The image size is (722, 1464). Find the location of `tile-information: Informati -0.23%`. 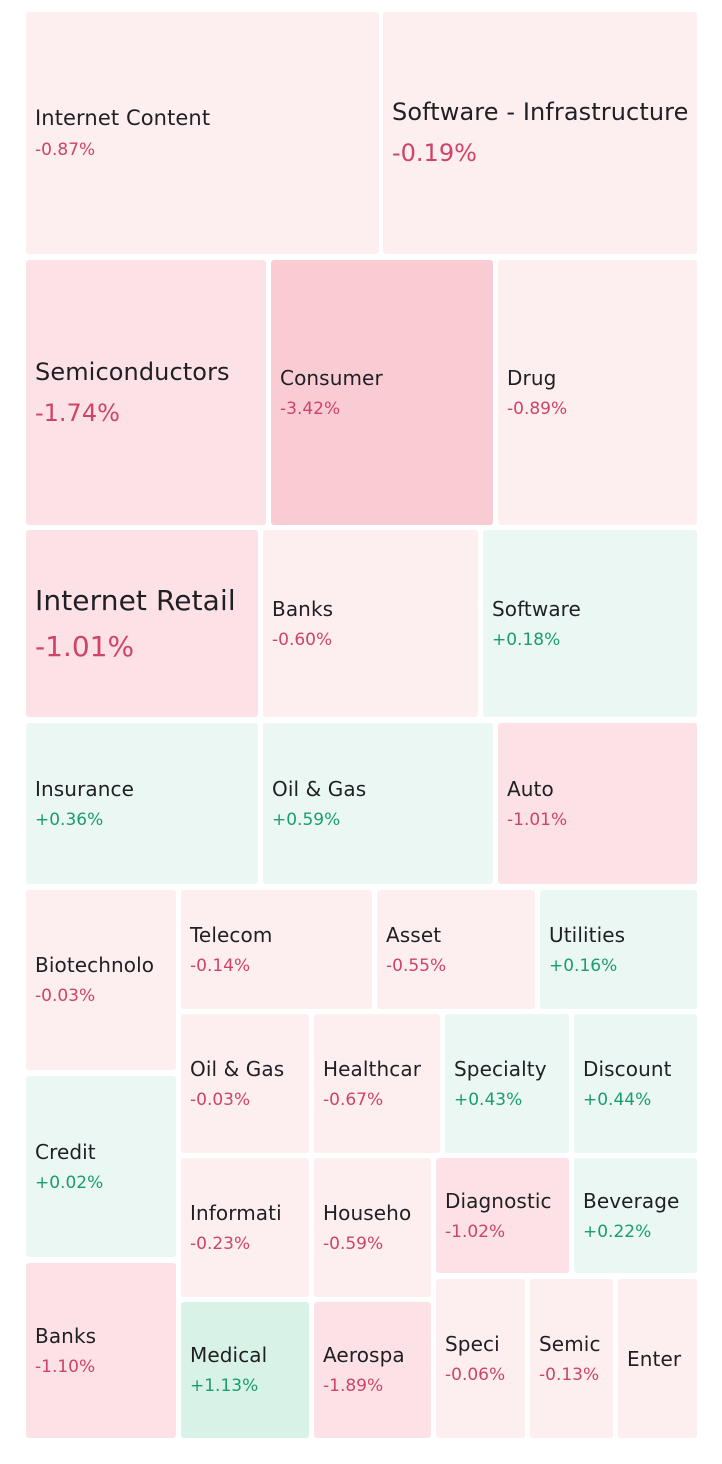

tile-information: Informati -0.23% is located at coordinates (245, 1227).